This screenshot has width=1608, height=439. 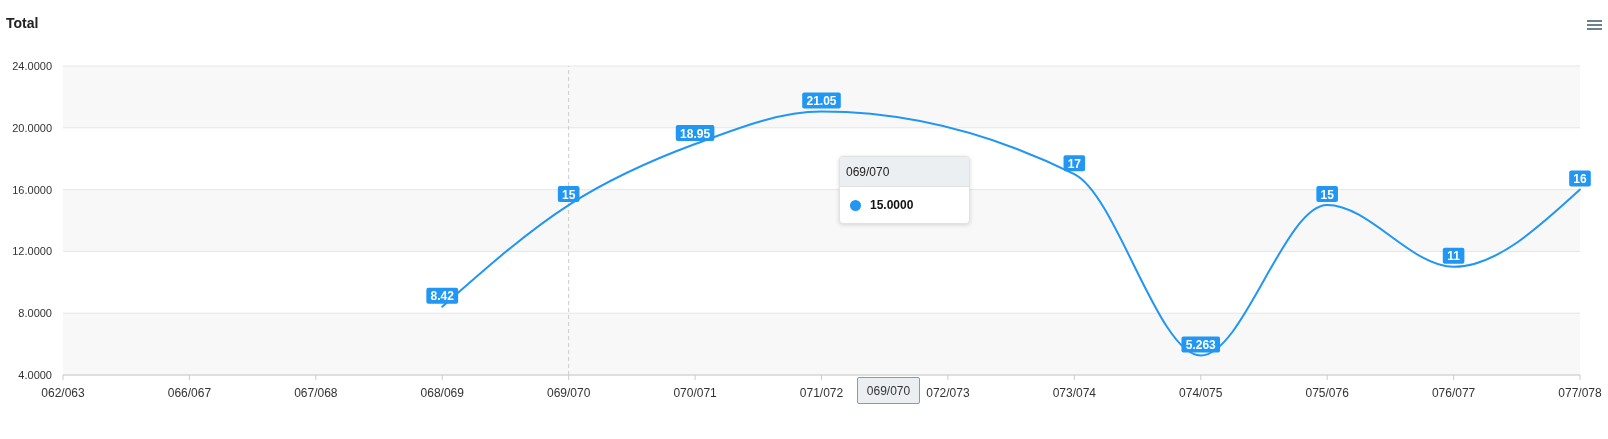 I want to click on chart-title: Total, so click(x=22, y=23).